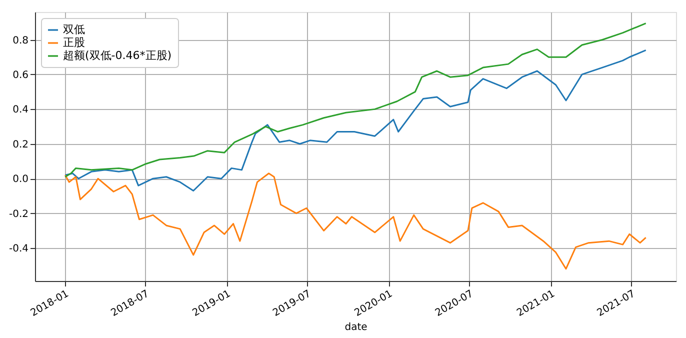 The image size is (686, 338). Describe the element at coordinates (117, 55) in the screenshot. I see `legend-label: 超额(双低-0.46*正股)` at that location.